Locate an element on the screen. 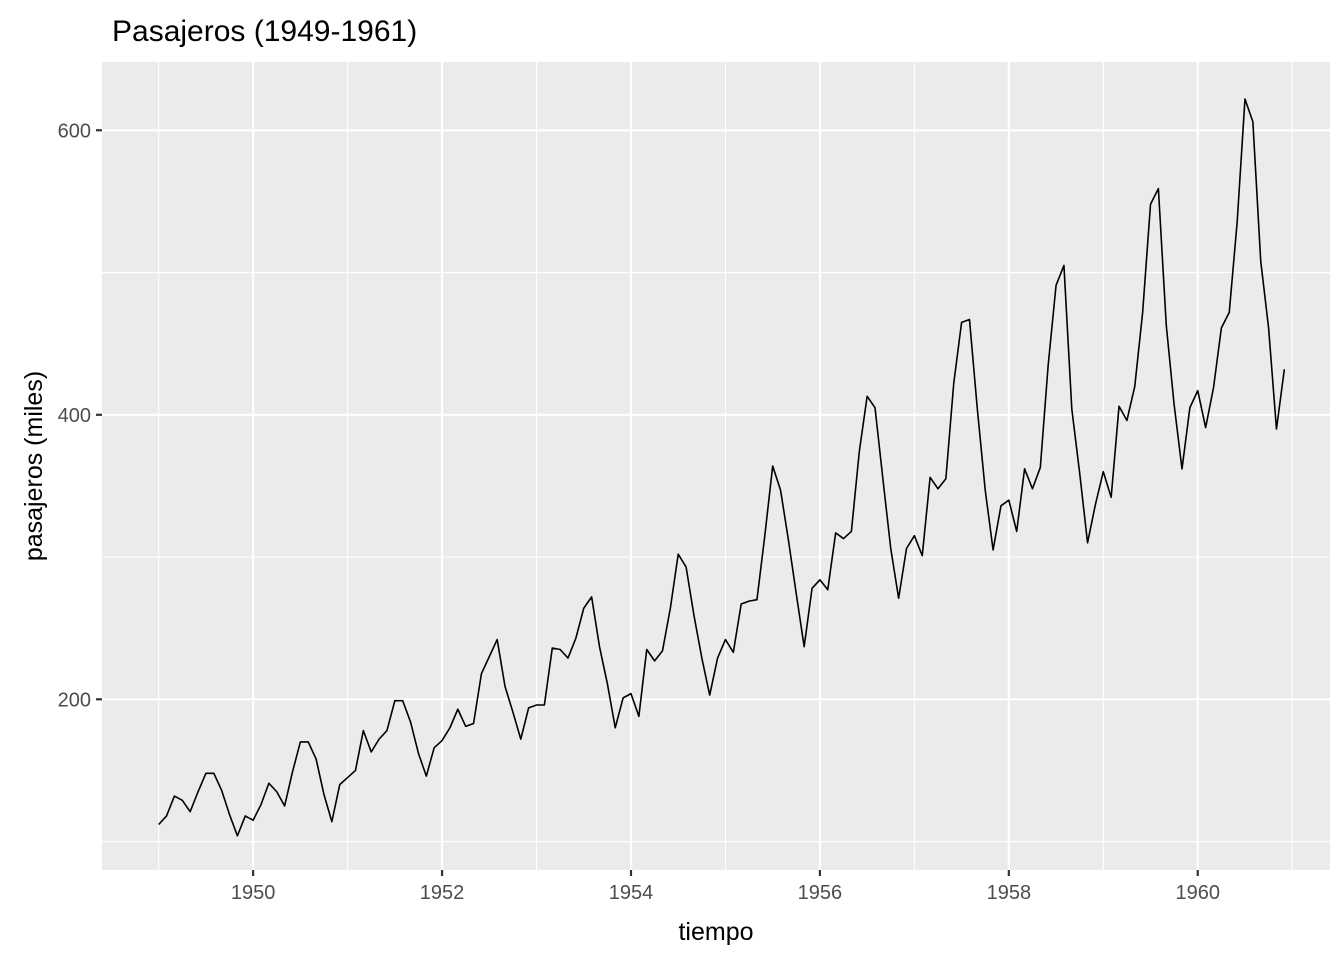 The height and width of the screenshot is (960, 1344). chart-title: Pasajeros (1949-1961) is located at coordinates (264, 31).